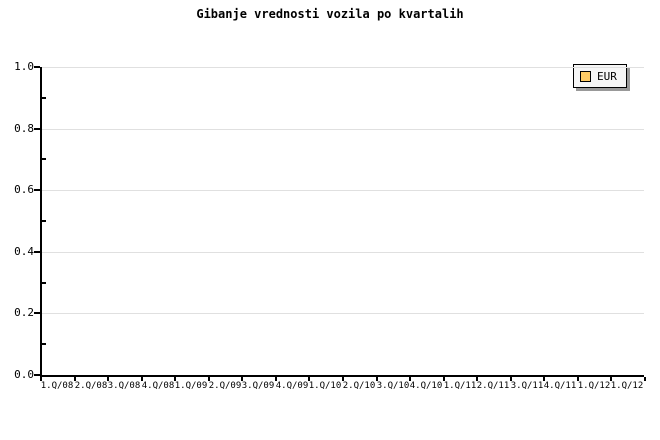 This screenshot has height=440, width=660. Describe the element at coordinates (91, 386) in the screenshot. I see `x-axis-label: 2.Q/08` at that location.